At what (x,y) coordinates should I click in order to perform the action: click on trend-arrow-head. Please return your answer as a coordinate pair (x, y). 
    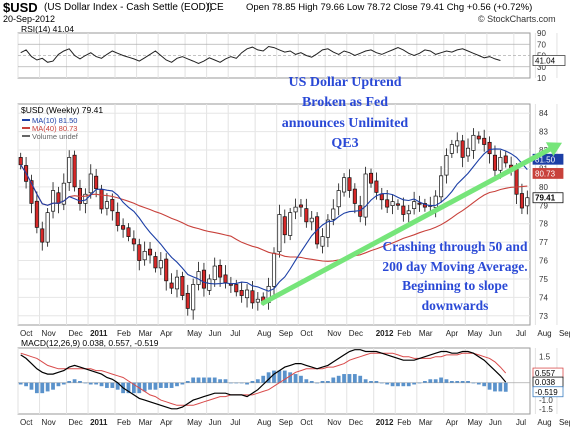
    Looking at the image, I should click on (553, 149).